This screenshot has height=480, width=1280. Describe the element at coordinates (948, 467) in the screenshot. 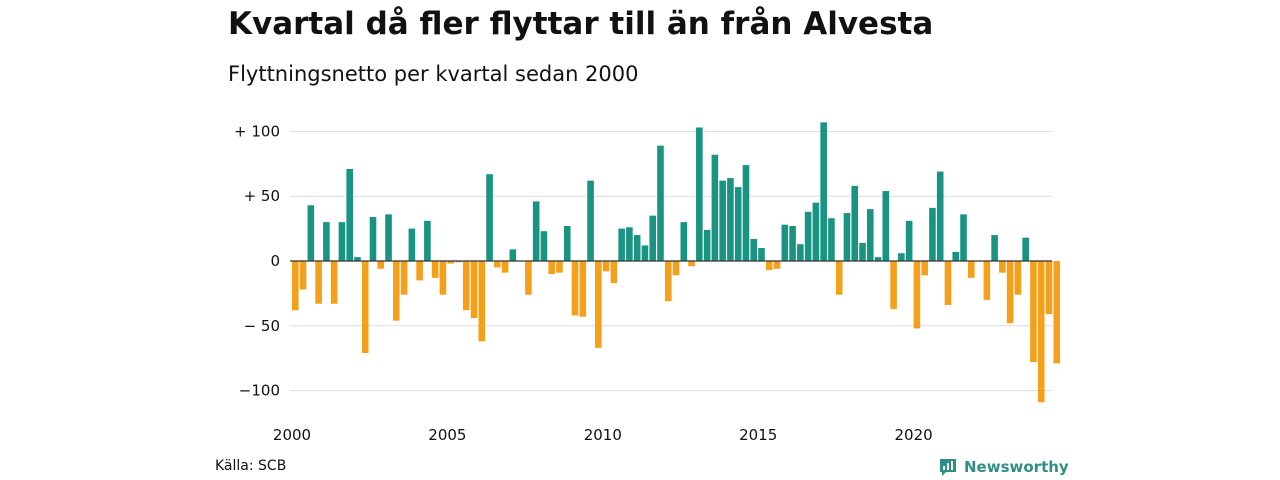

I see `newsworthy-logo-icon` at that location.